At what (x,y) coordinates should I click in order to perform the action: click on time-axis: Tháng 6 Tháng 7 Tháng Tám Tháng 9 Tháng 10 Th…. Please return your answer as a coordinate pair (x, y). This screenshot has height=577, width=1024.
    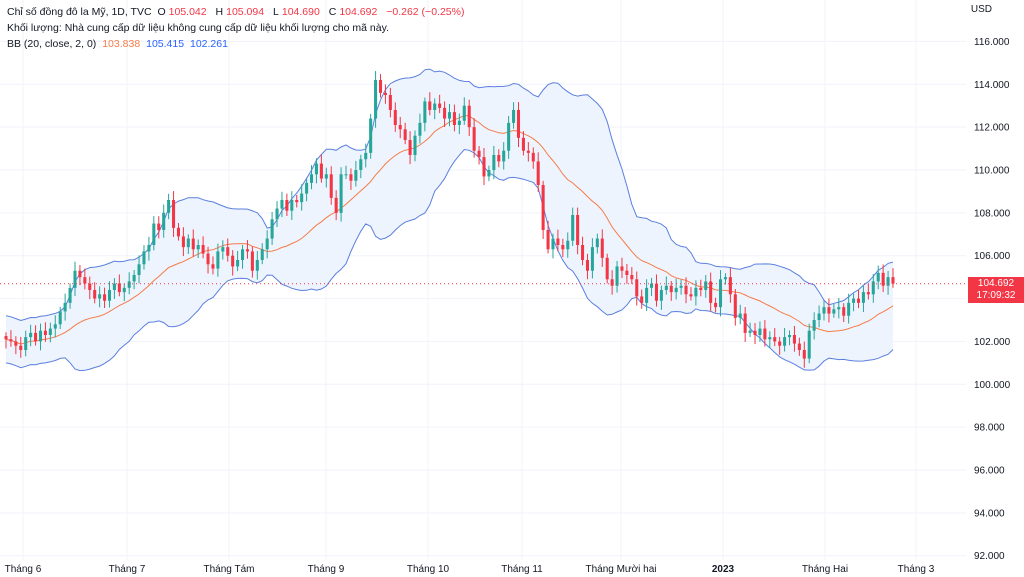
    Looking at the image, I should click on (470, 569).